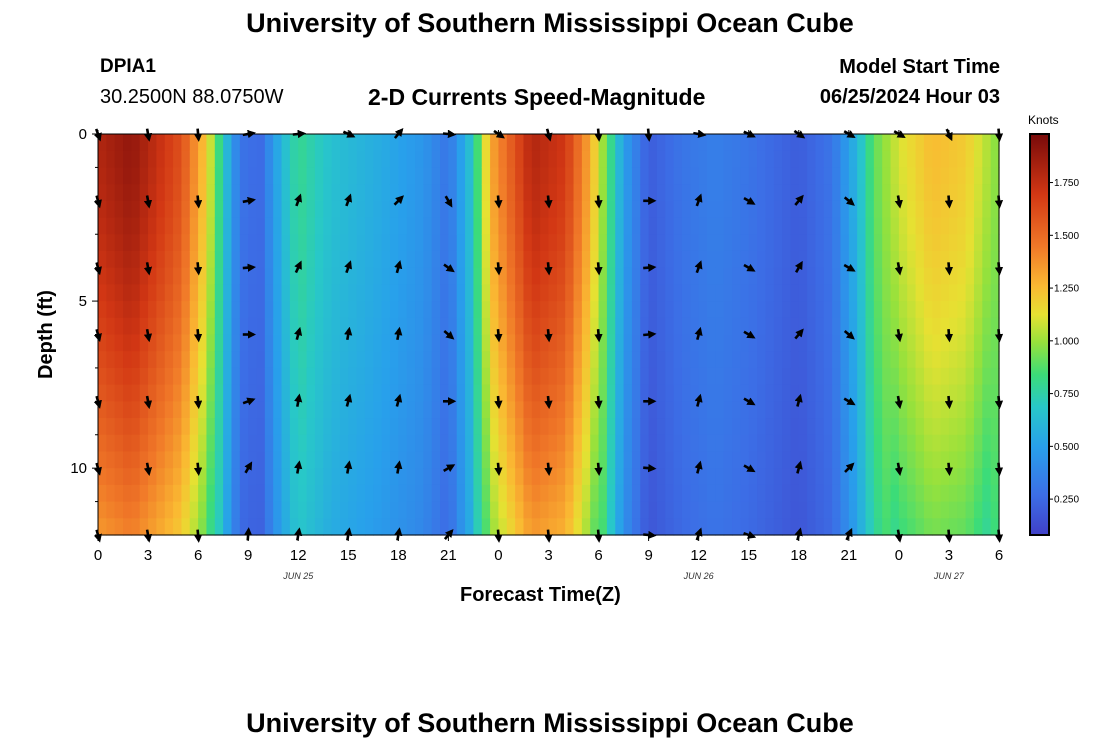 Image resolution: width=1100 pixels, height=750 pixels. Describe the element at coordinates (1066, 447) in the screenshot. I see `colorbar-tick-label: 0.500` at that location.